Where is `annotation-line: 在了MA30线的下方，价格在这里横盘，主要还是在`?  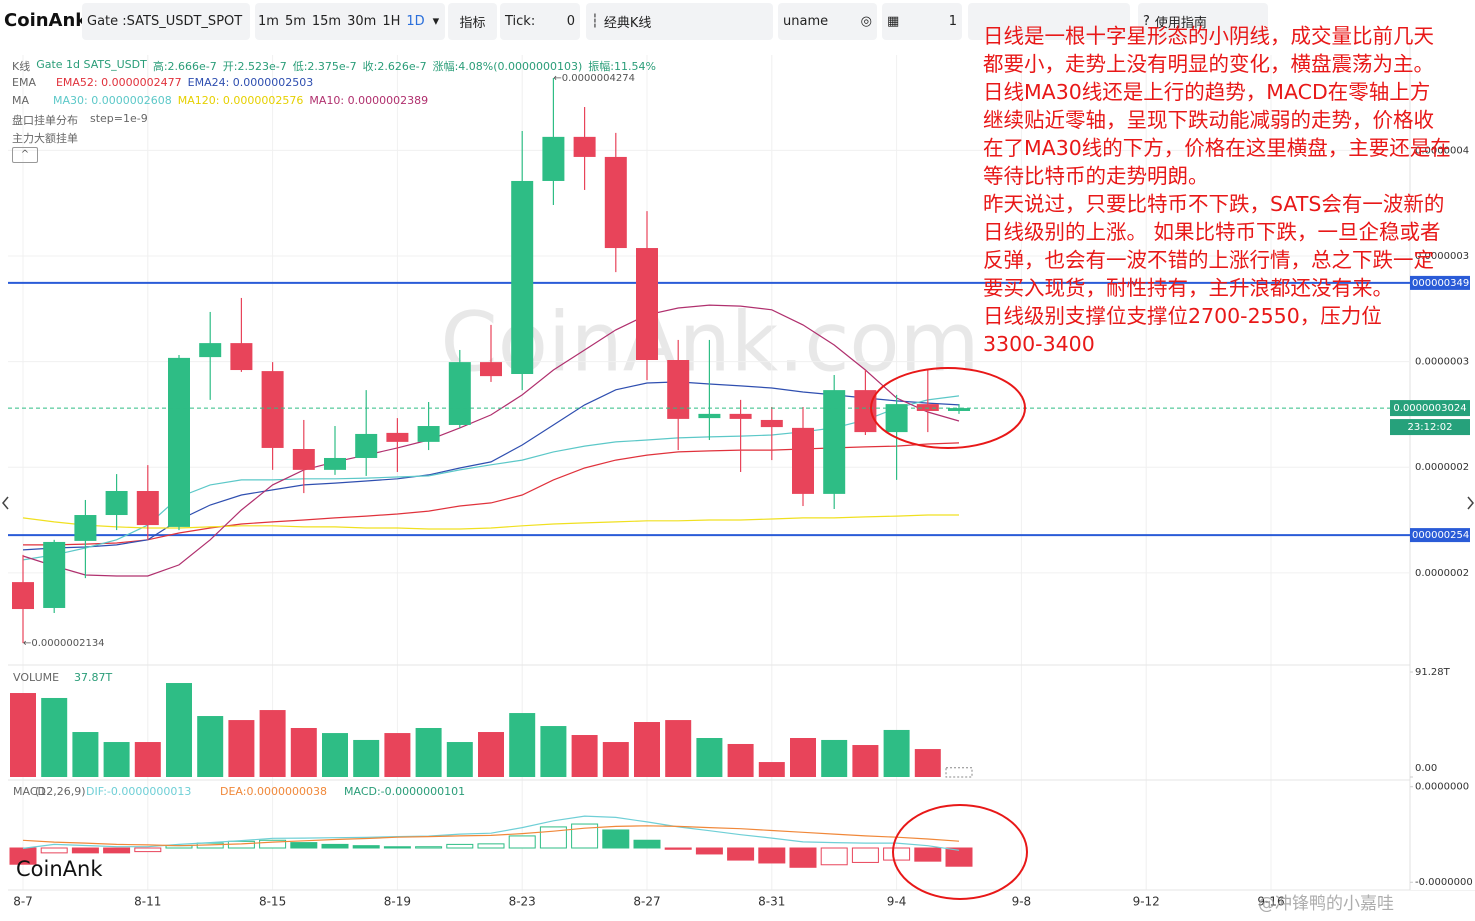 annotation-line: 在了MA30线的下方，价格在这里横盘，主要还是在 is located at coordinates (1217, 148).